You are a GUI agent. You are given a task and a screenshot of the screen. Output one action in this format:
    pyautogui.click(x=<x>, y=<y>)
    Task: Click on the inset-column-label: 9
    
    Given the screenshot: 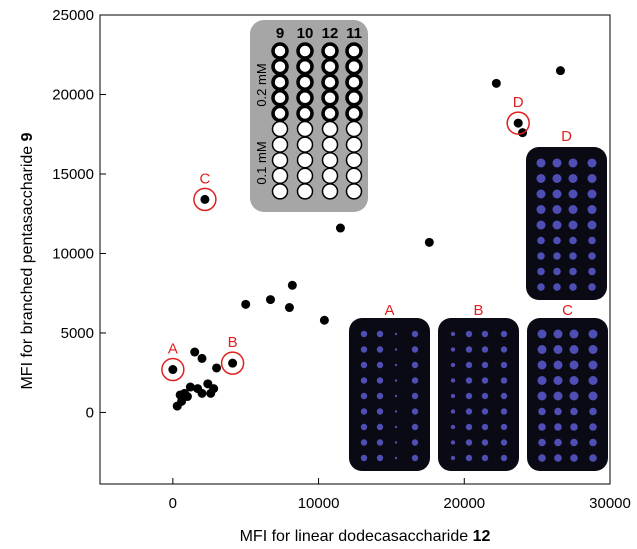 What is the action you would take?
    pyautogui.click(x=280, y=33)
    